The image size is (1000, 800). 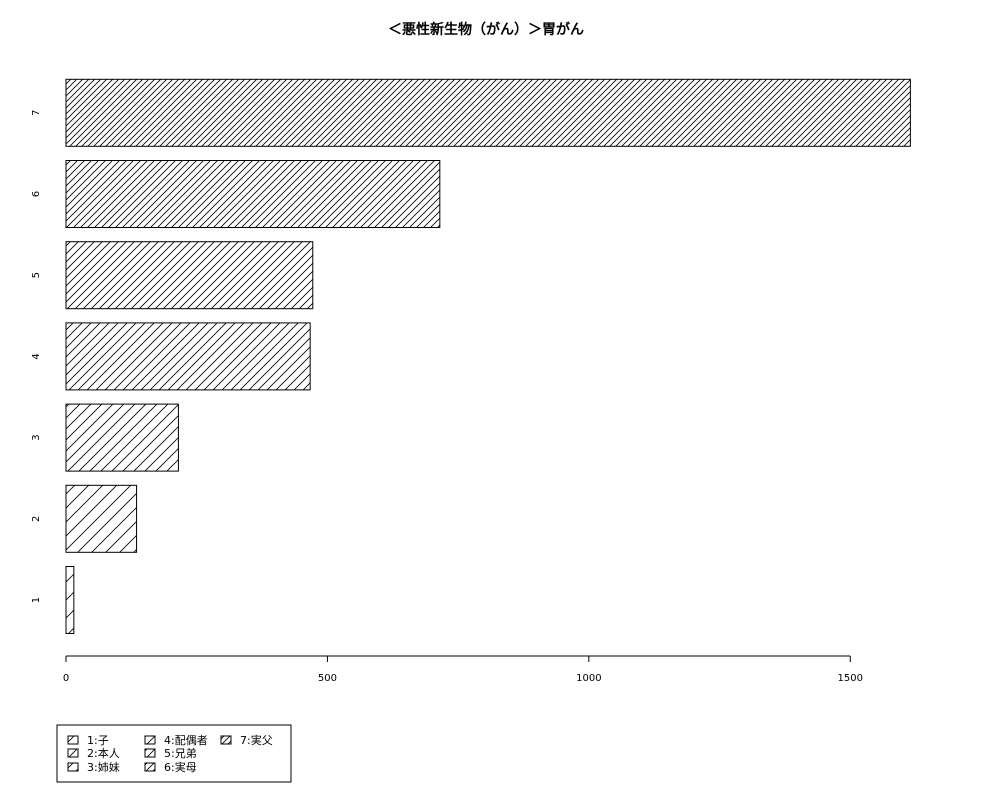 I want to click on y-tick-label-5: 5, so click(x=36, y=275).